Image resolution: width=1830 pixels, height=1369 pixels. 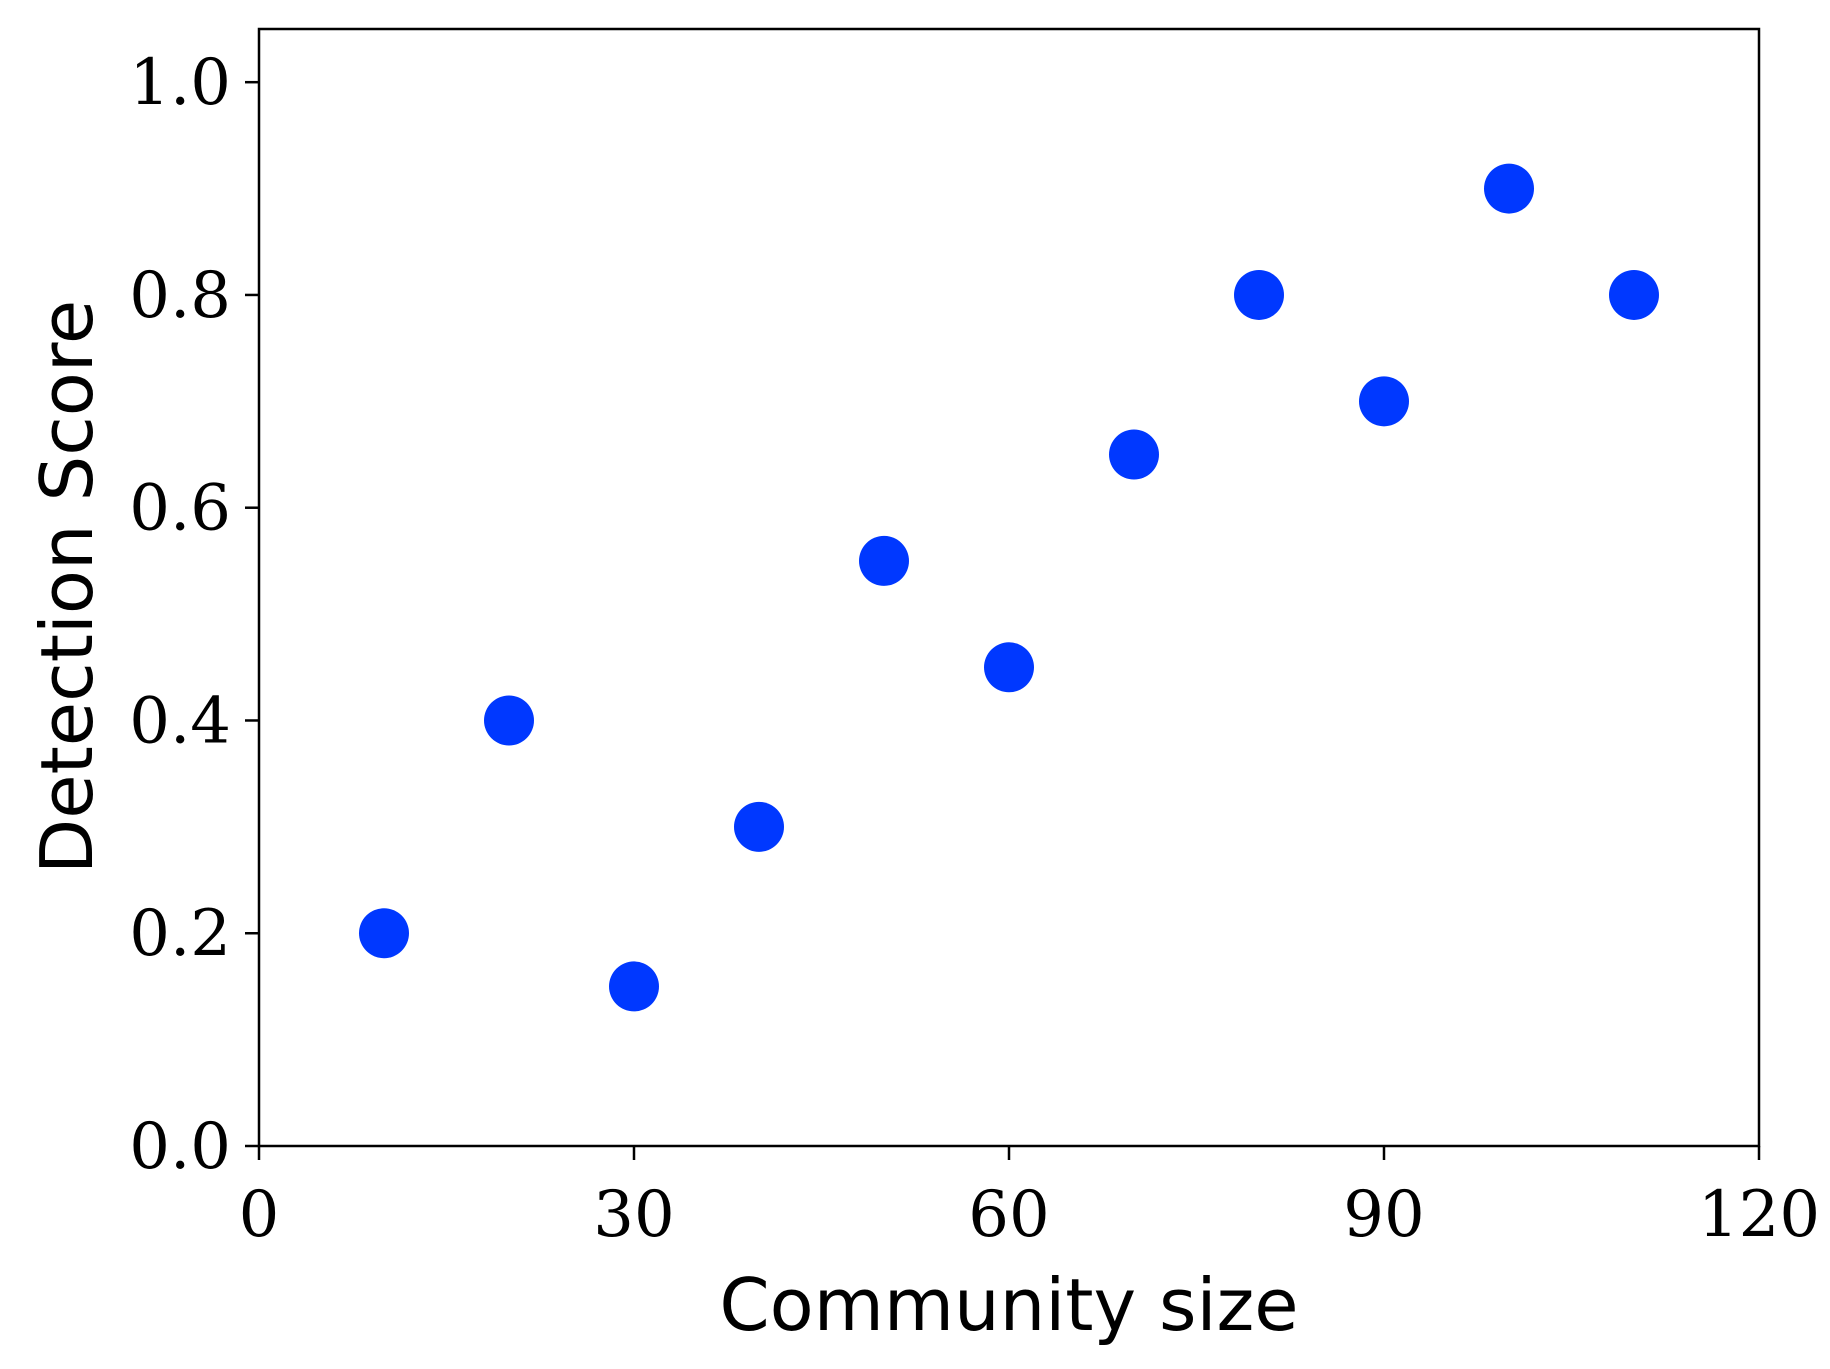 I want to click on x-tick-label: 30, so click(x=633, y=1215).